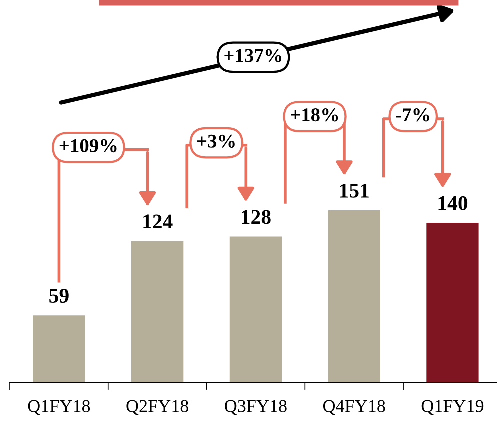  Describe the element at coordinates (314, 115) in the screenshot. I see `text: +18%` at that location.